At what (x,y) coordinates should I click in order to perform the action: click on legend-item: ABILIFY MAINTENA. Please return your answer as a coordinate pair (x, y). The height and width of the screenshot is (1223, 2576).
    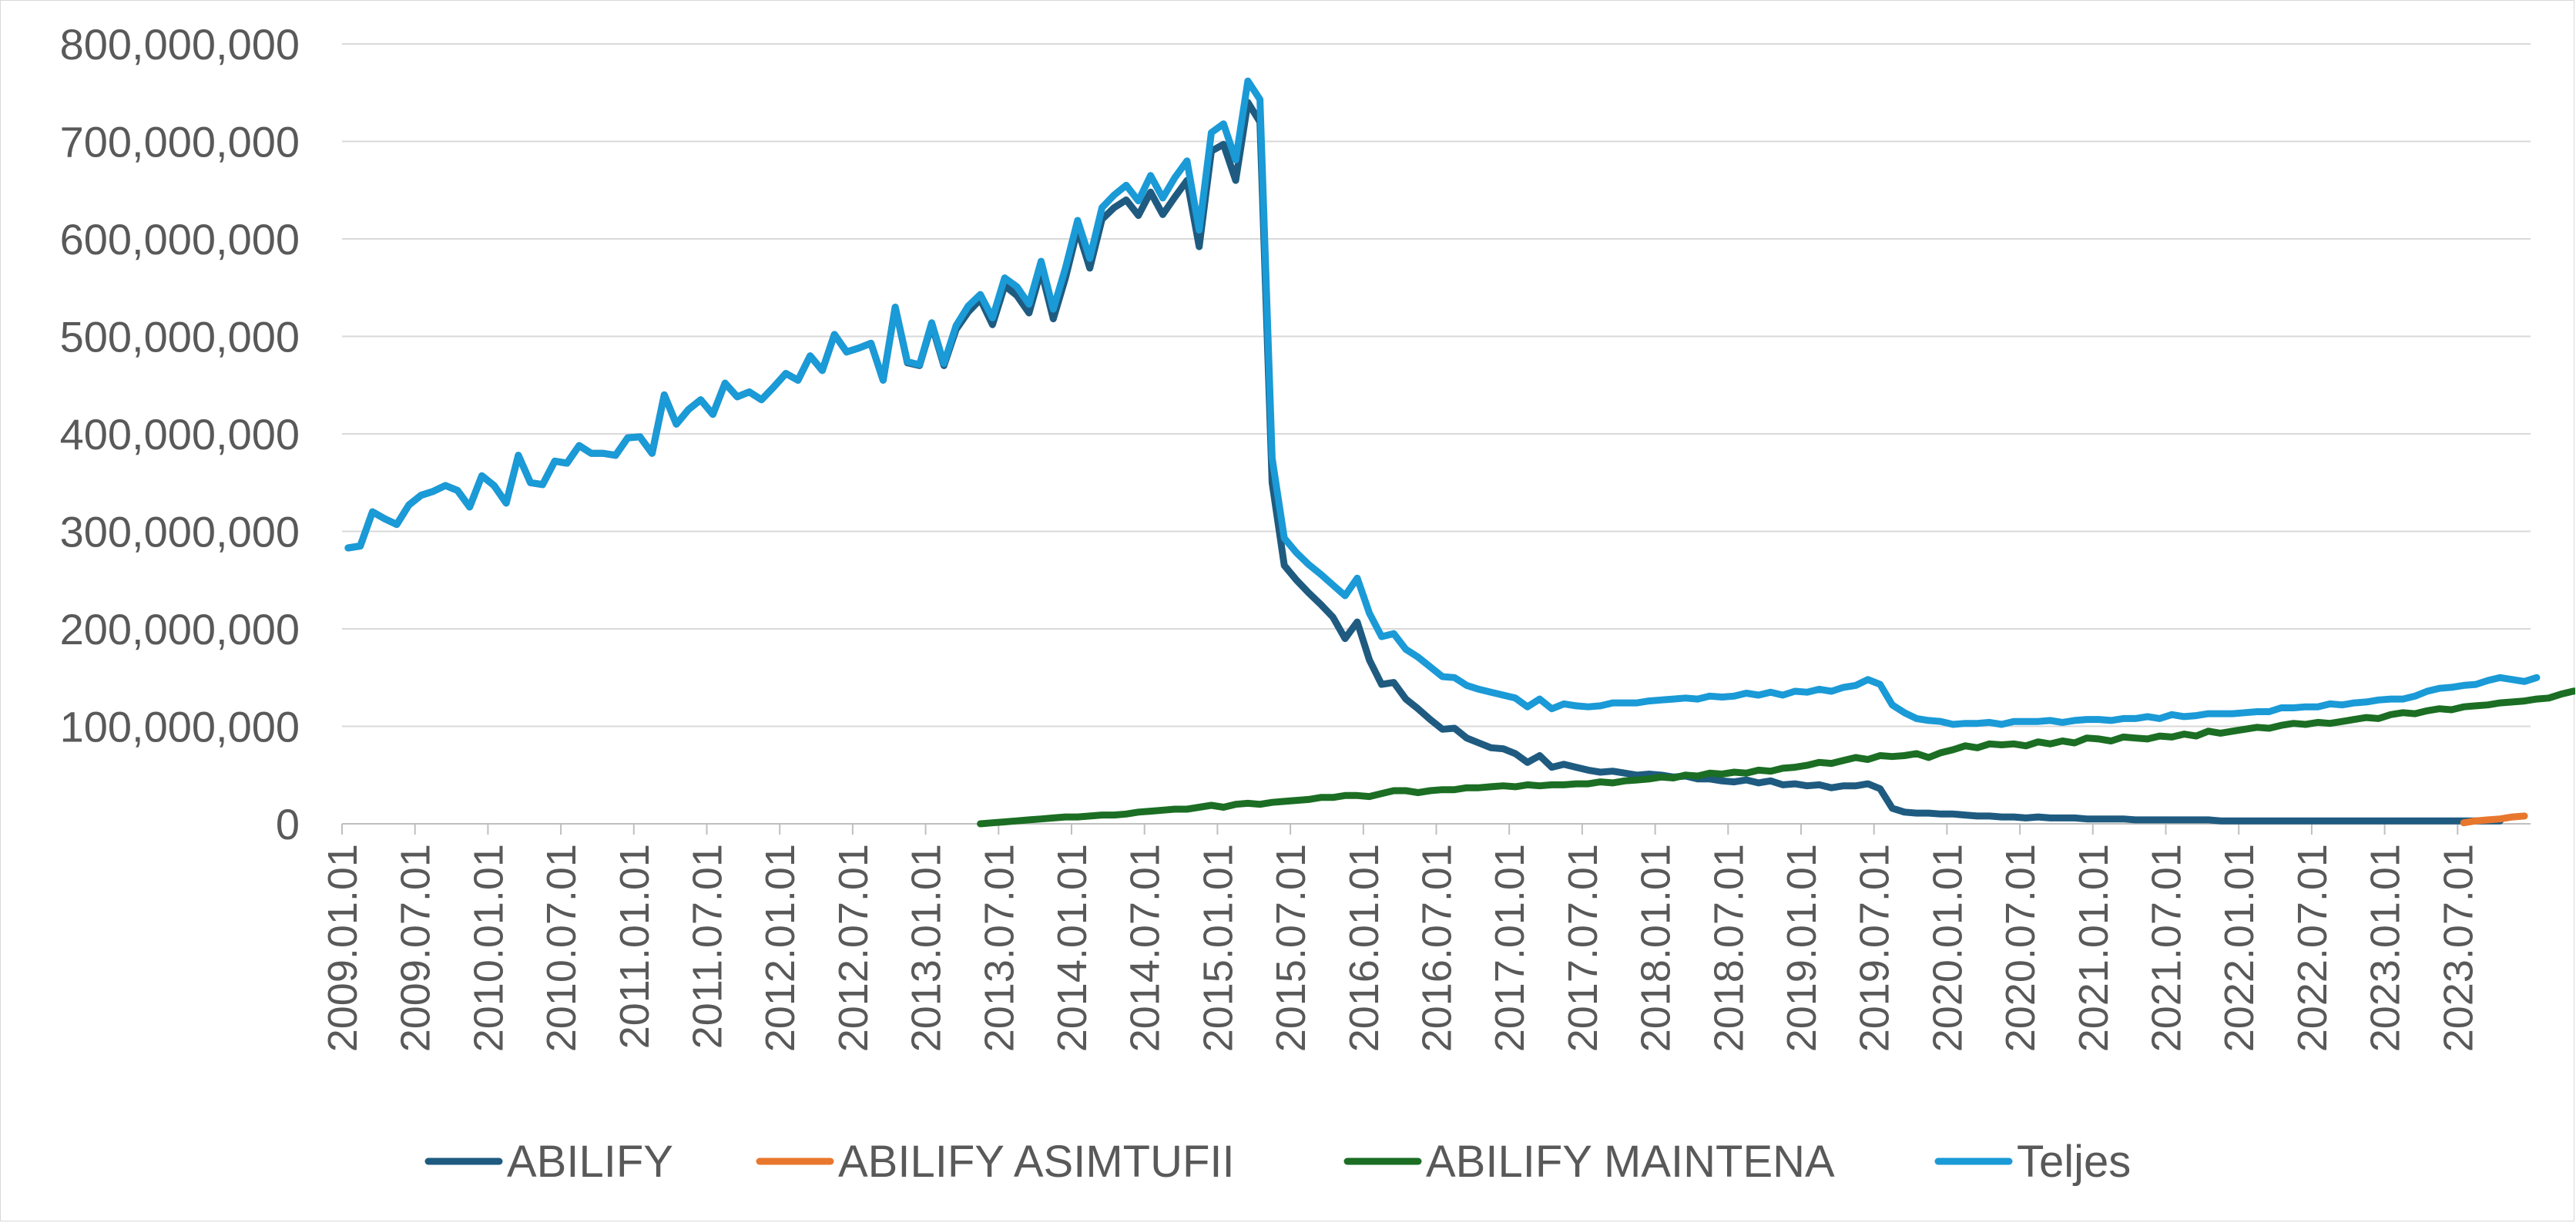
    Looking at the image, I should click on (1589, 1162).